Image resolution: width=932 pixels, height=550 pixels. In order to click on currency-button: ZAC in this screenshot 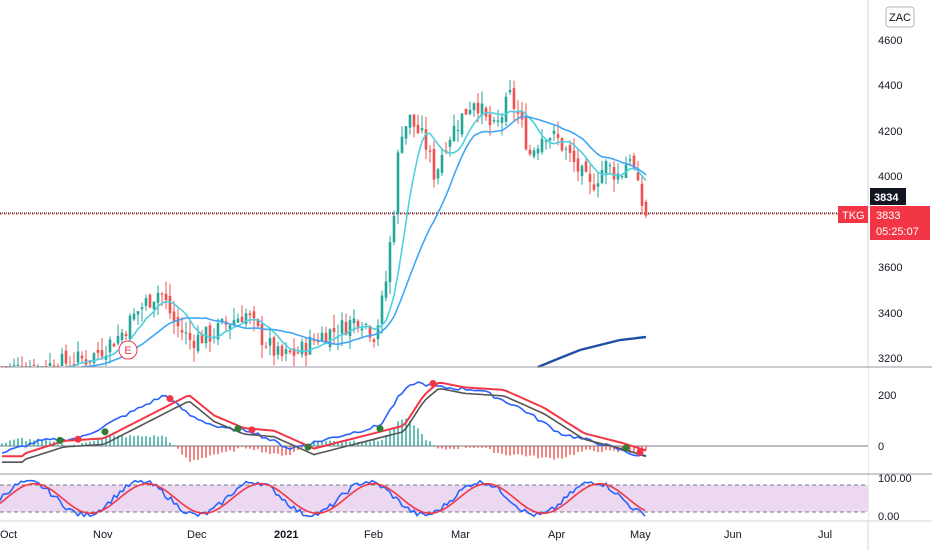, I will do `click(900, 17)`.